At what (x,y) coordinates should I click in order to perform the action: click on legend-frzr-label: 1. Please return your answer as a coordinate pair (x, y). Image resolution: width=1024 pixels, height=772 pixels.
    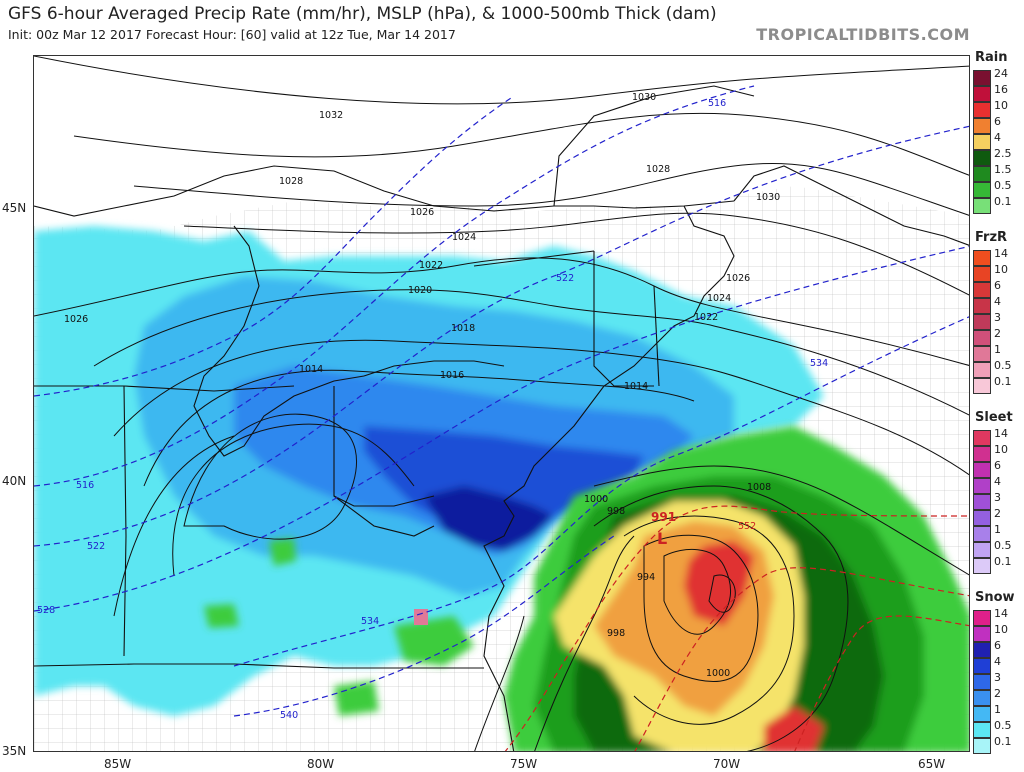
    Looking at the image, I should click on (997, 349).